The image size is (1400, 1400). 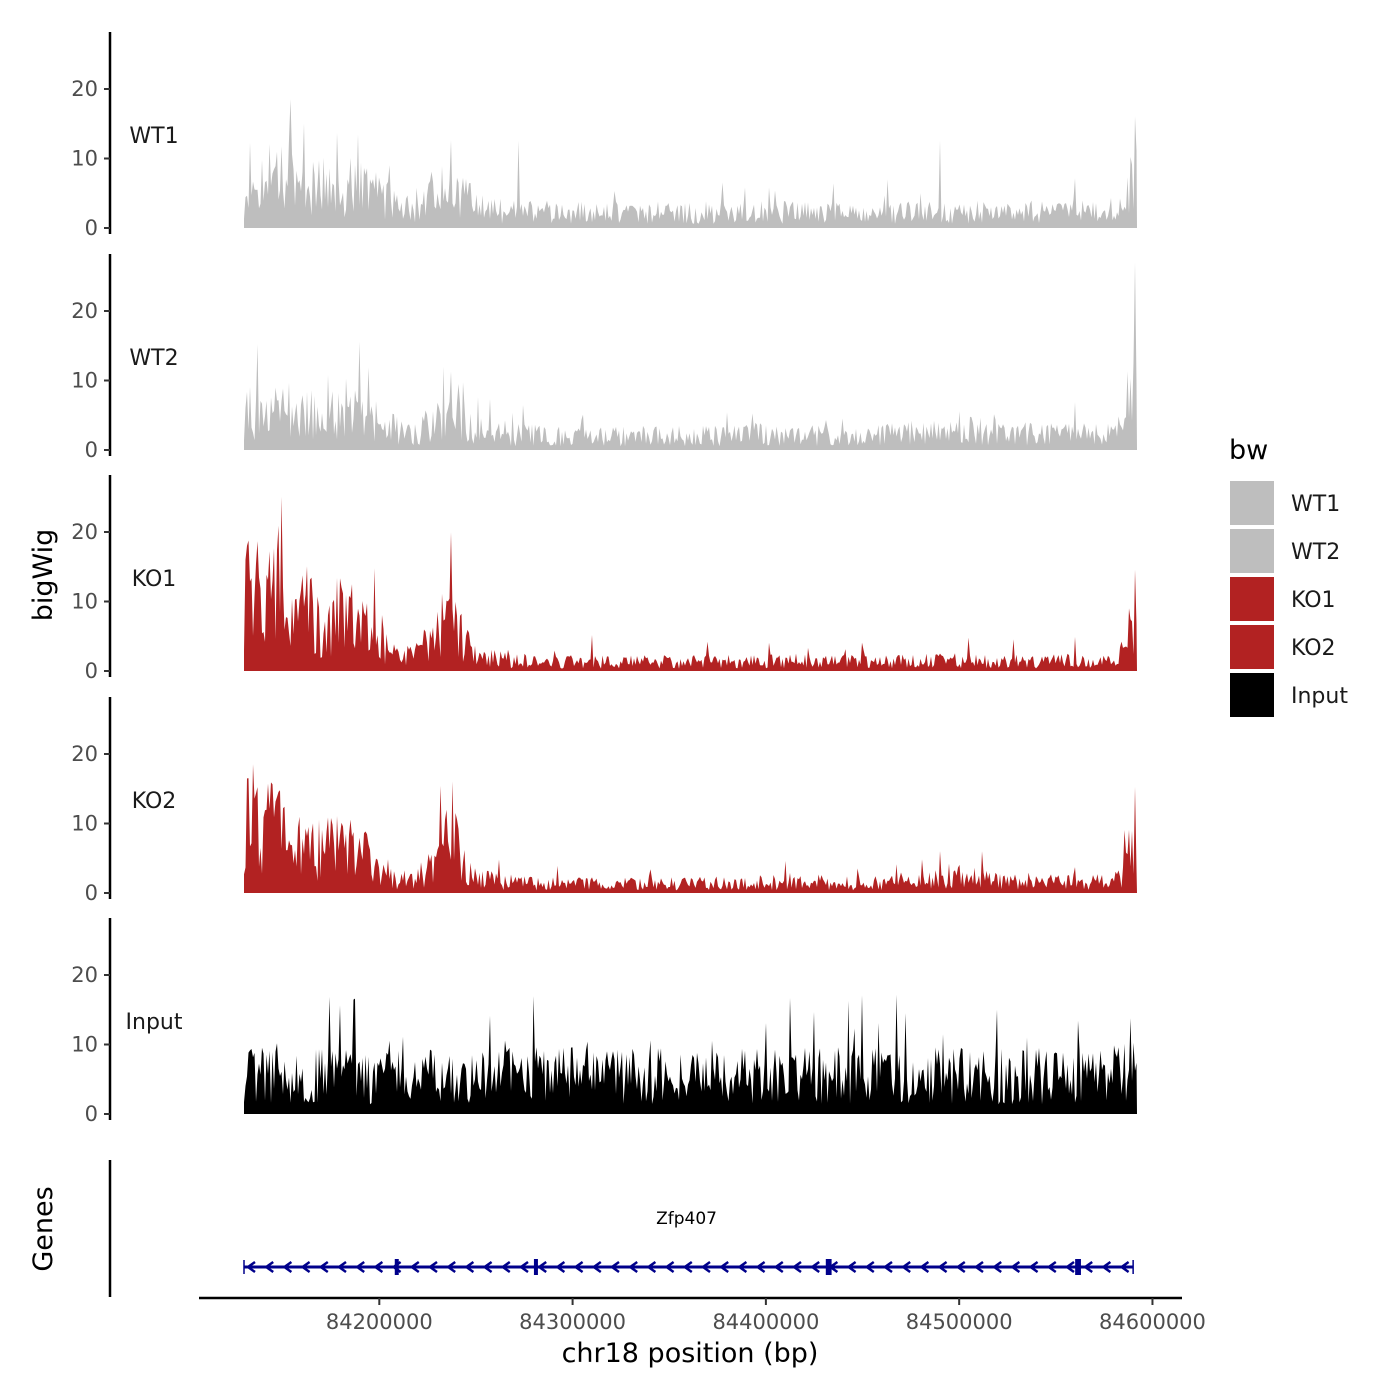 I want to click on genes-track: Genes Zfp407, so click(x=581, y=1228).